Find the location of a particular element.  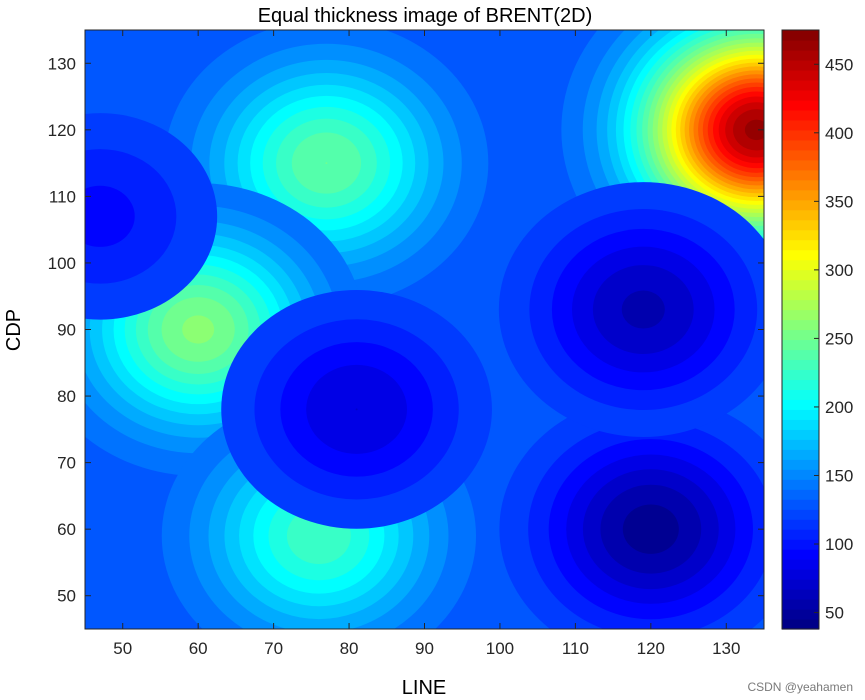

colorbar-tick-label: 100 is located at coordinates (839, 544).